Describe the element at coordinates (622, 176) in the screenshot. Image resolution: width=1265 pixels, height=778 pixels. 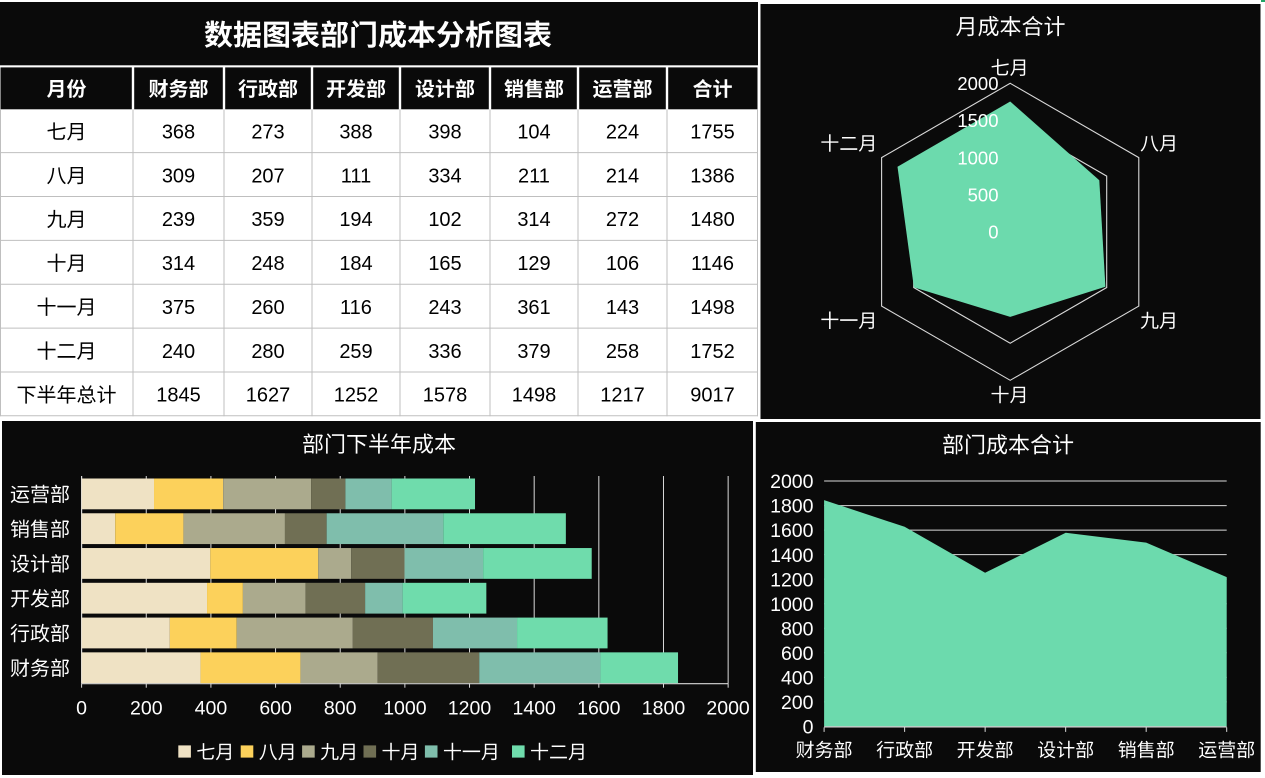
I see `svg-text: 214` at that location.